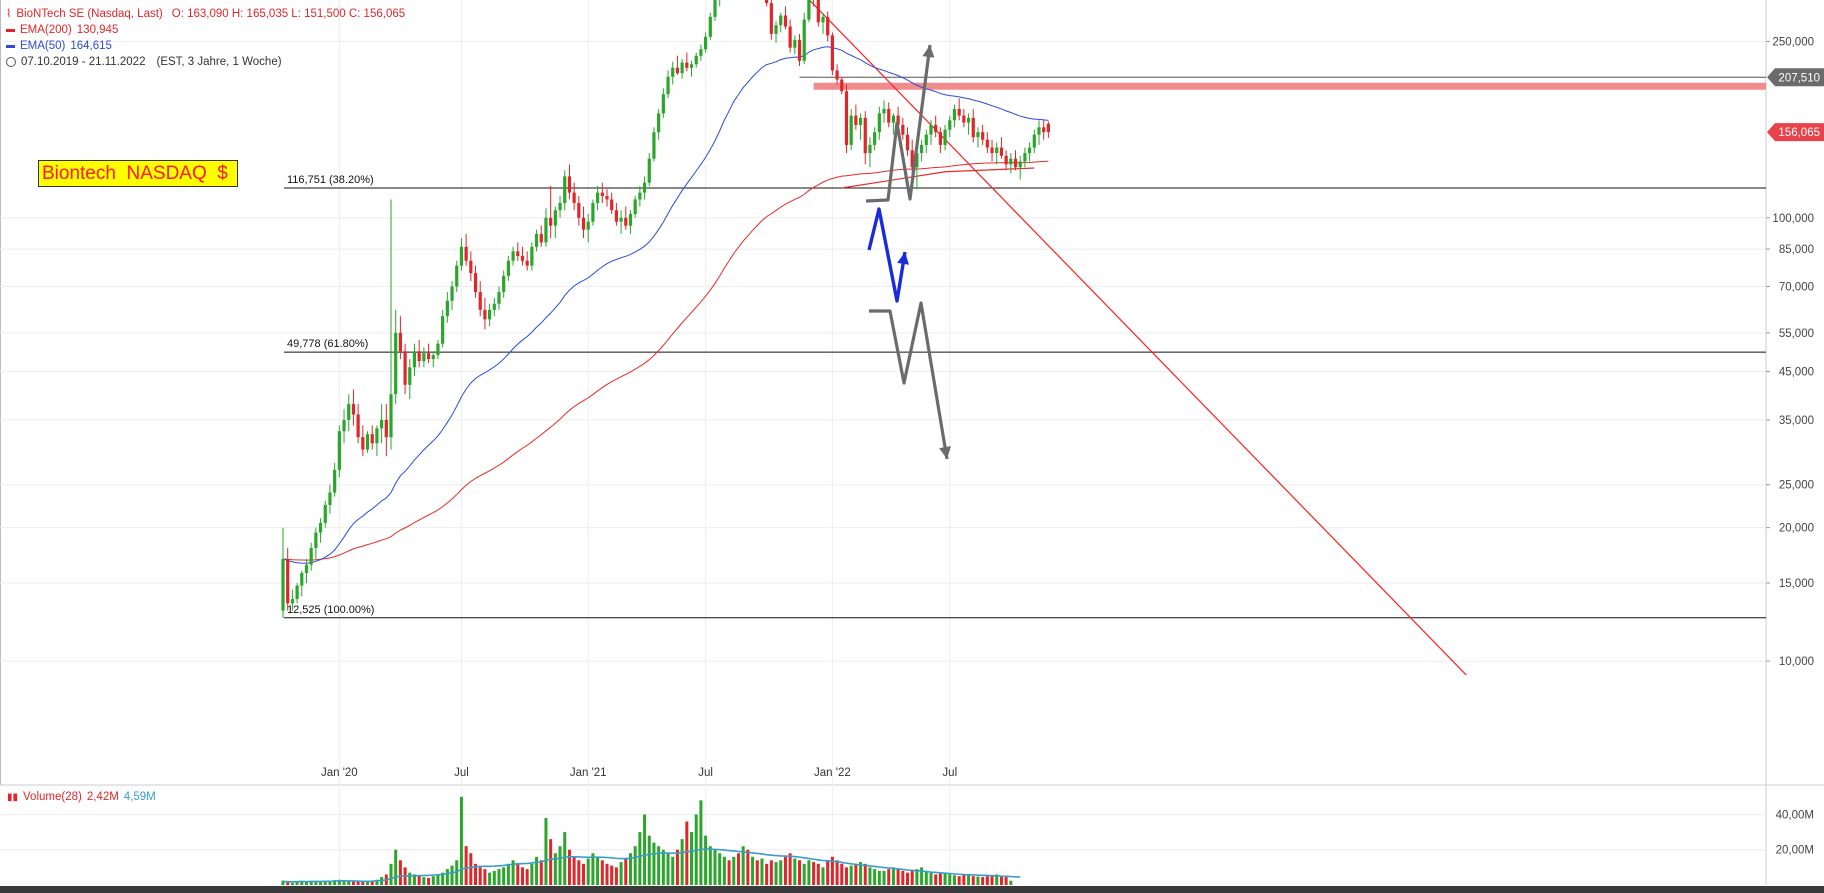  Describe the element at coordinates (909, 380) in the screenshot. I see `bearish-scenario-arrow-path` at that location.